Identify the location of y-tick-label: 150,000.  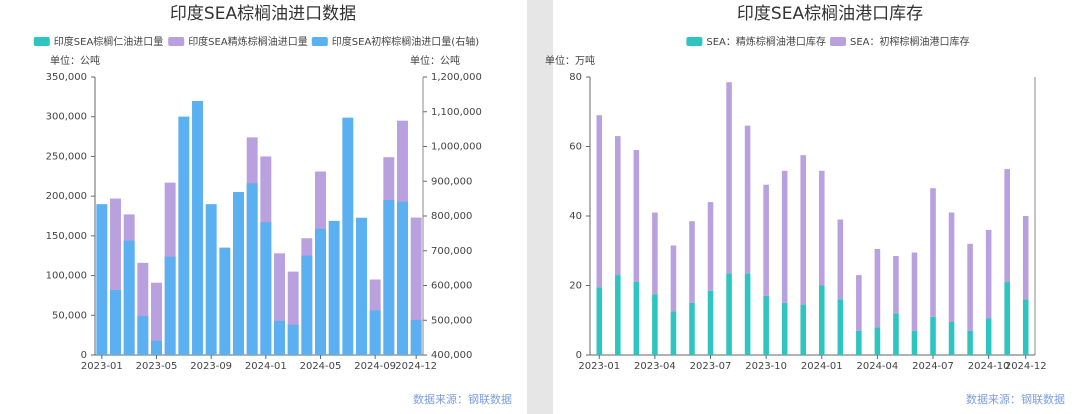
(66, 236).